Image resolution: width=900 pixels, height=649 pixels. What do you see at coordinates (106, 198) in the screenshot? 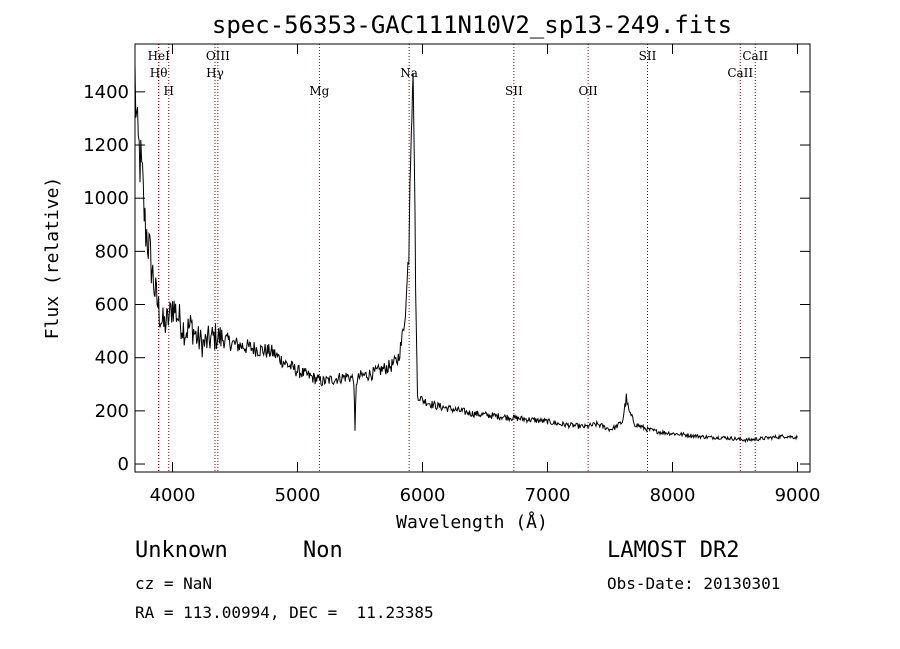
I see `y-tick-label: 1000` at bounding box center [106, 198].